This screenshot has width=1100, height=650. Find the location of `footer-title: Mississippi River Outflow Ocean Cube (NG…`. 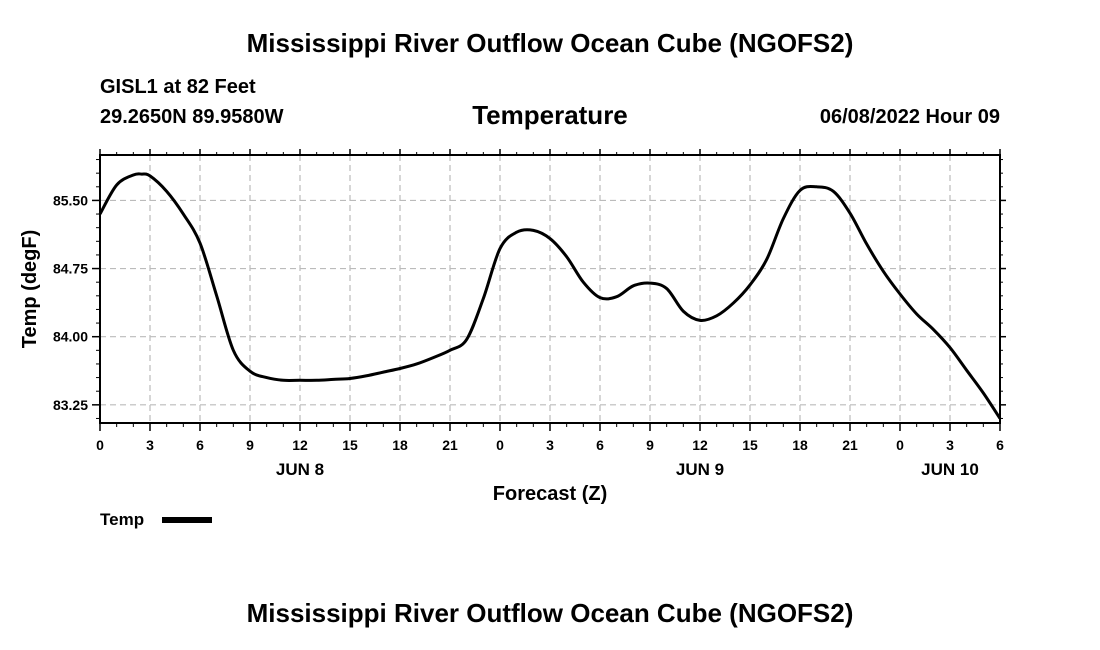

footer-title: Mississippi River Outflow Ocean Cube (NG… is located at coordinates (550, 613).